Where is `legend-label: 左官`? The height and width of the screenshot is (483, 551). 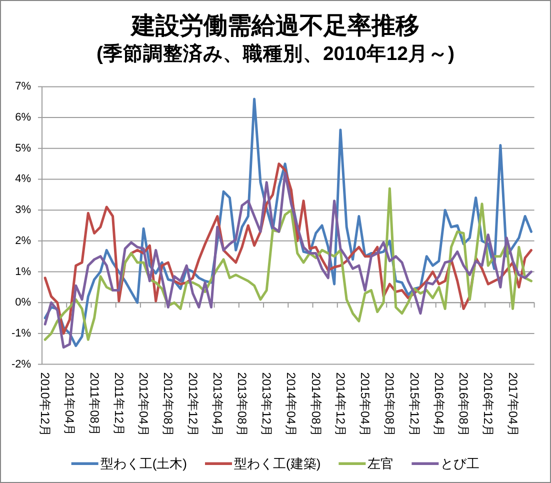 legend-label: 左官 is located at coordinates (381, 464).